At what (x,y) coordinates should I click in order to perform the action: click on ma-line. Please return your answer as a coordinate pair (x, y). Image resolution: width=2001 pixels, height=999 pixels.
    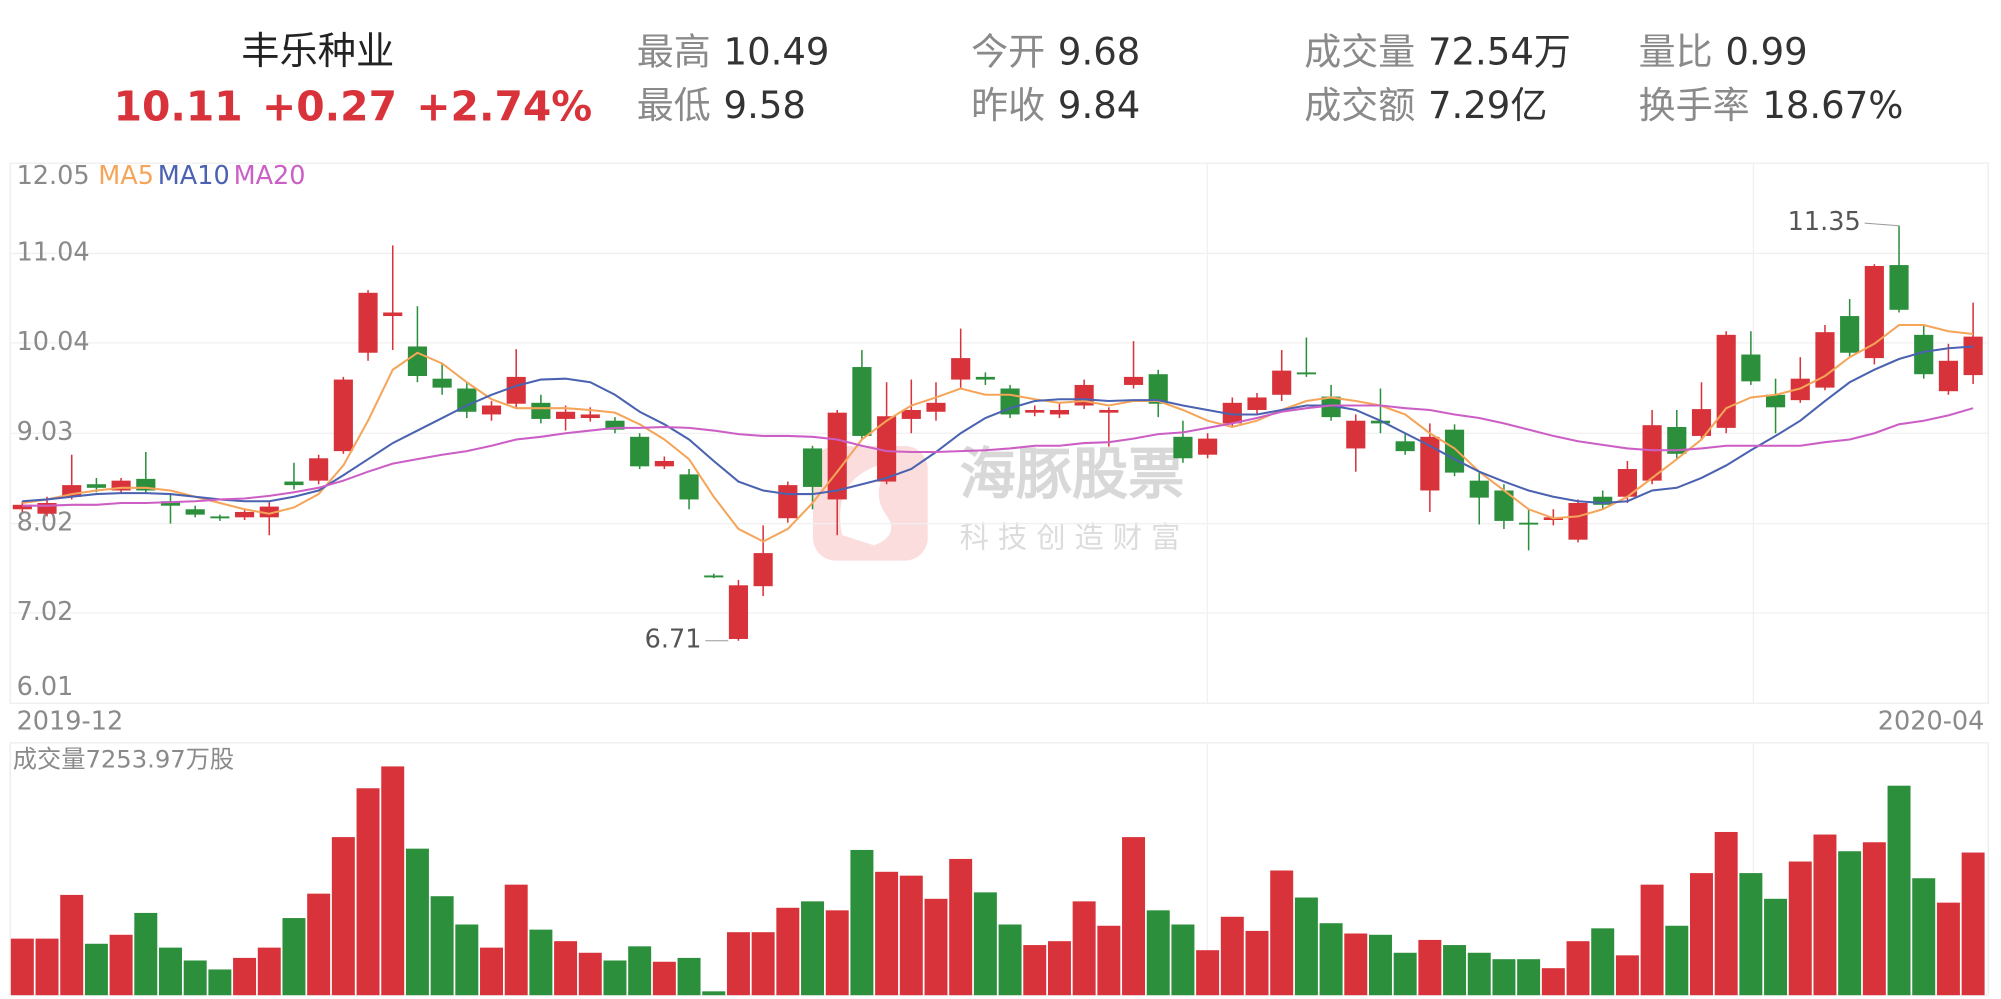
    Looking at the image, I should click on (998, 455).